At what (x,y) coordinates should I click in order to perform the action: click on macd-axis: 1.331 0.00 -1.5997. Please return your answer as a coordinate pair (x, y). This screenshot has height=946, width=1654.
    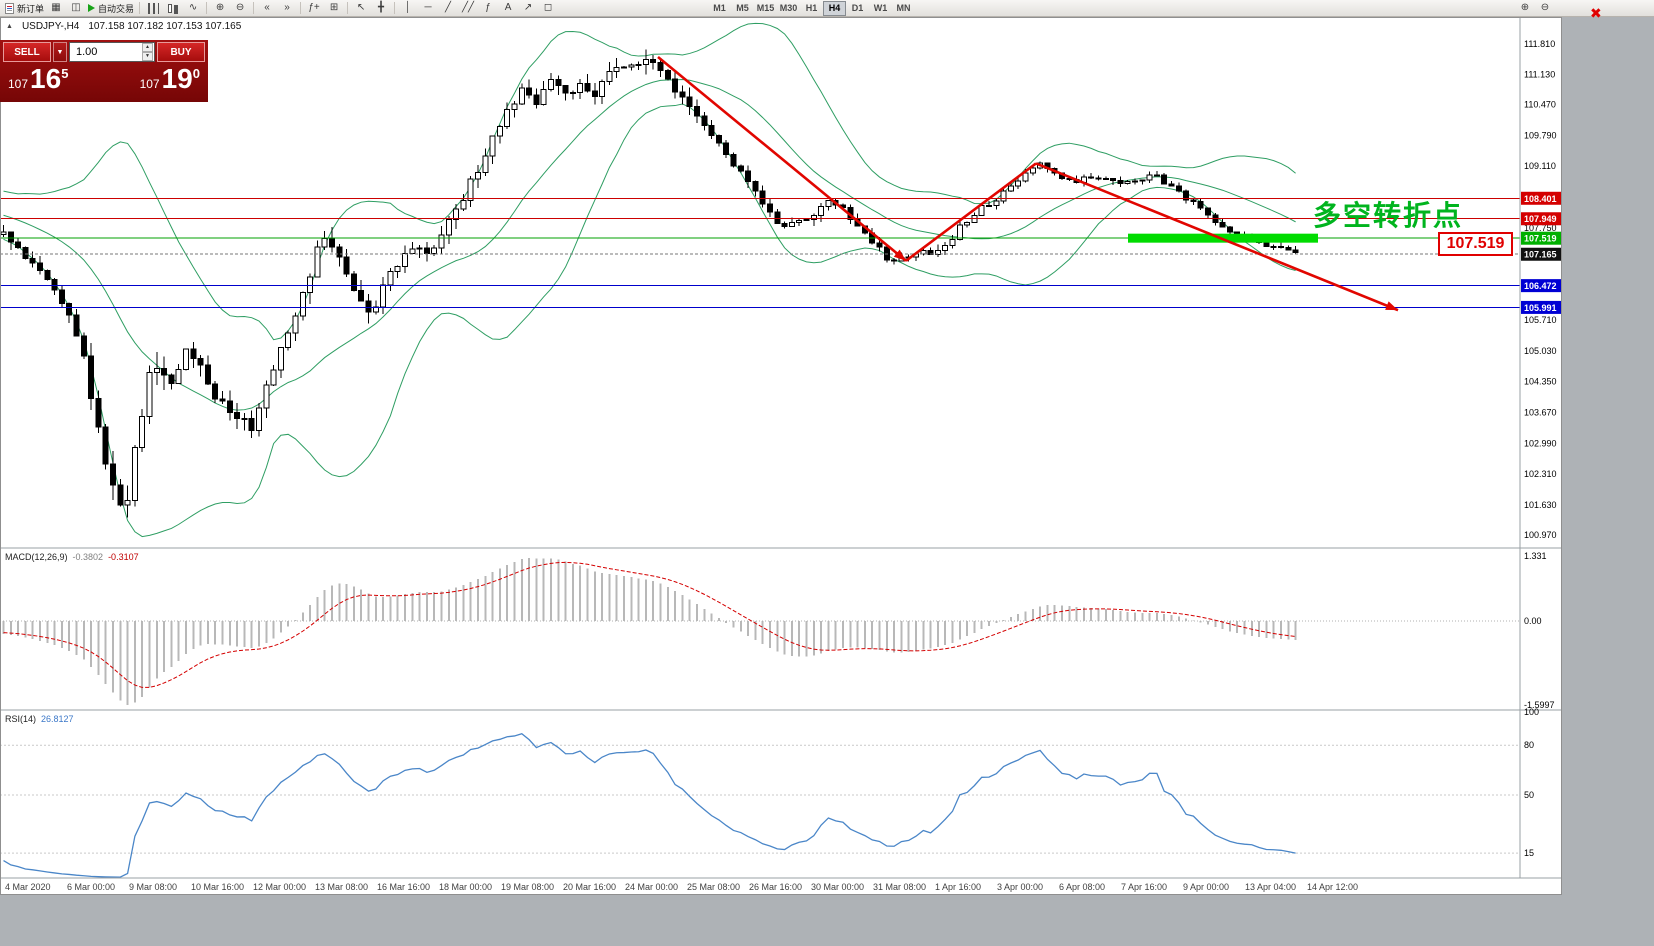
    Looking at the image, I should click on (1539, 630).